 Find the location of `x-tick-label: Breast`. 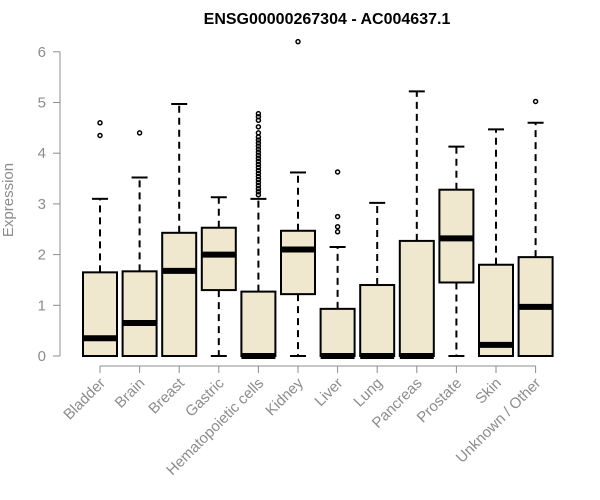

x-tick-label: Breast is located at coordinates (166, 395).